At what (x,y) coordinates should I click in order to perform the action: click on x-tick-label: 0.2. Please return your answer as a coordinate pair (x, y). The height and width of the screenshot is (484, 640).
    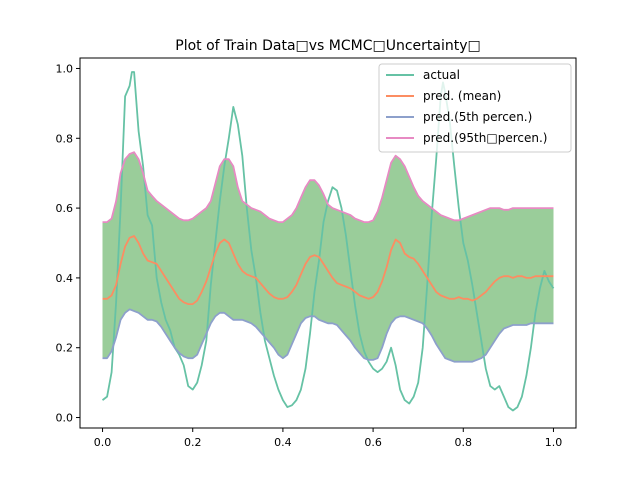
    Looking at the image, I should click on (193, 442).